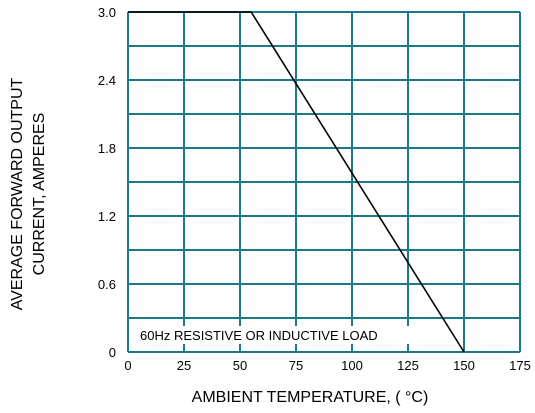 The width and height of the screenshot is (535, 413). Describe the element at coordinates (107, 80) in the screenshot. I see `y-tick-label-4: 2.4` at that location.